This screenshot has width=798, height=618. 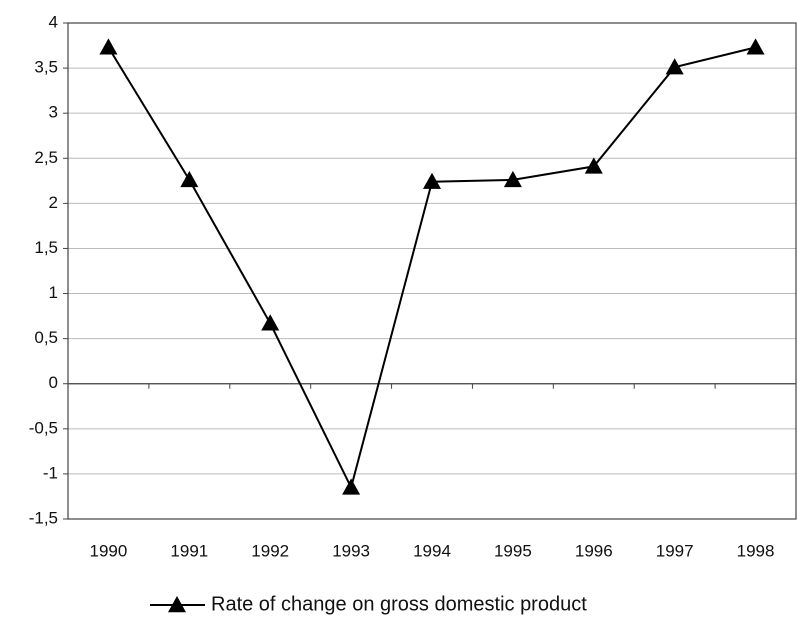 What do you see at coordinates (46, 67) in the screenshot?
I see `y-tick-label: 3,5` at bounding box center [46, 67].